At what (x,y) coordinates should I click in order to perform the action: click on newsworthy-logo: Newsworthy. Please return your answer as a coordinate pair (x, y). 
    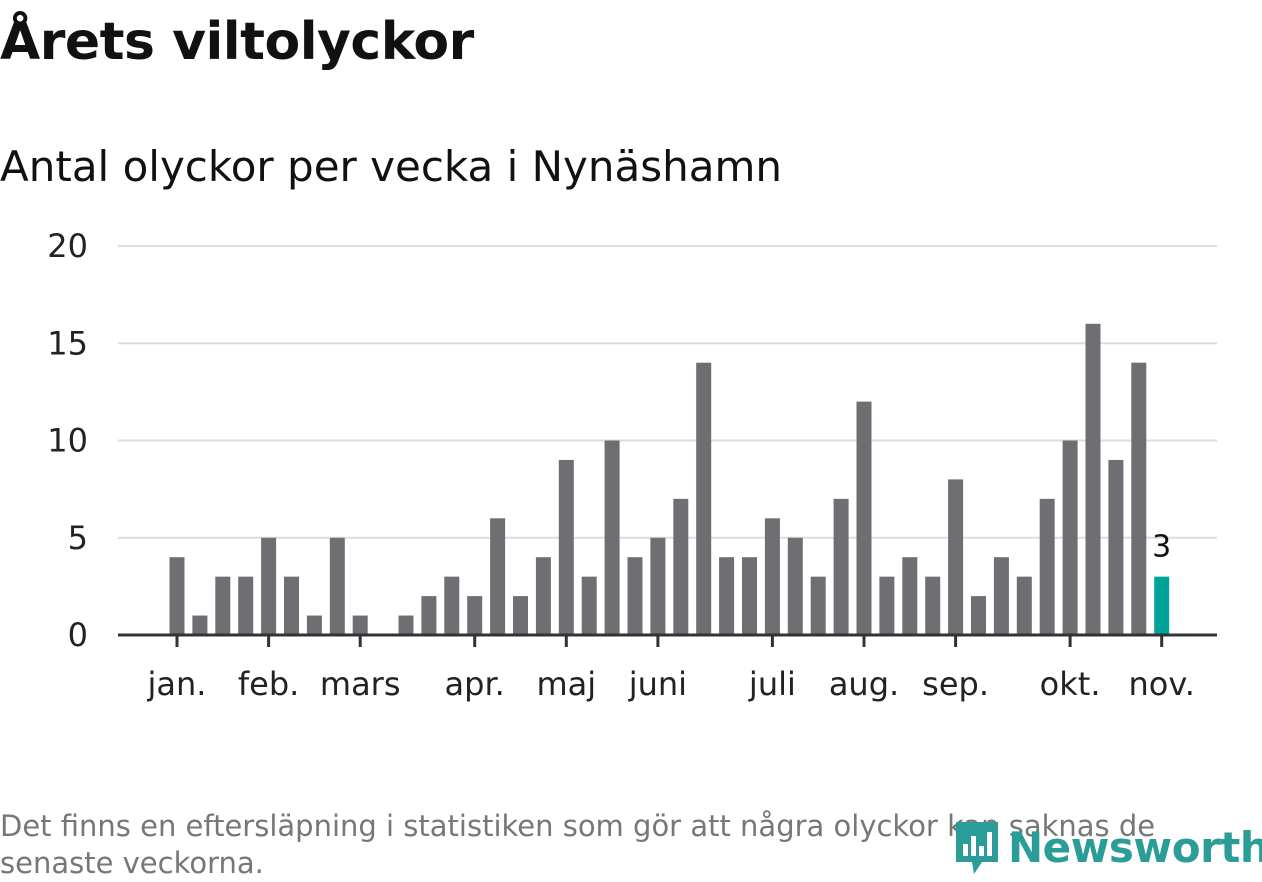
    Looking at the image, I should click on (1107, 847).